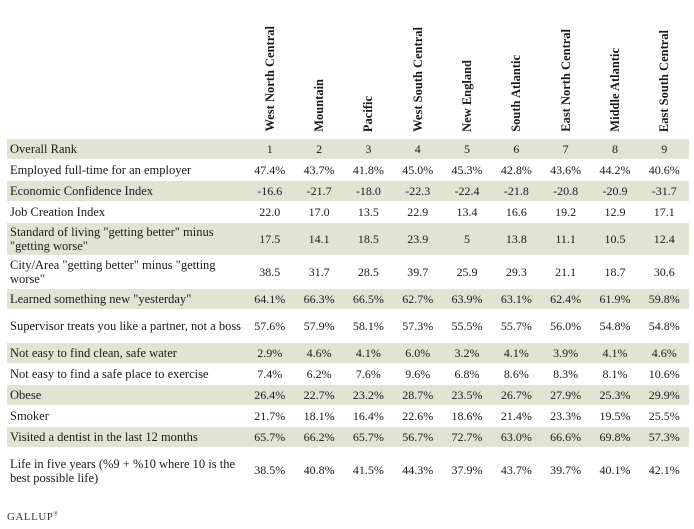  I want to click on table-cell: 69.8%, so click(615, 436).